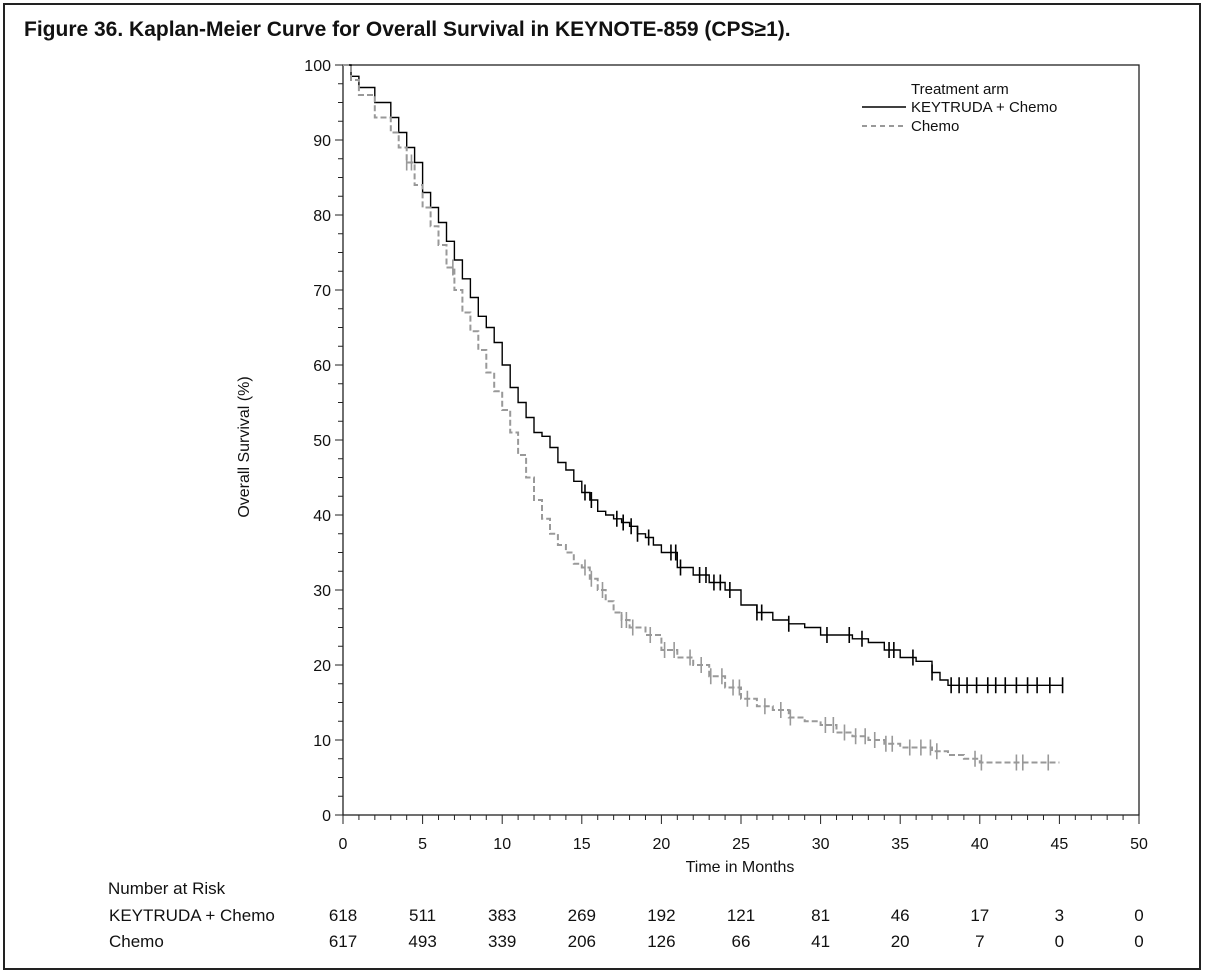 The height and width of the screenshot is (975, 1206). Describe the element at coordinates (980, 915) in the screenshot. I see `risk-value: 17` at that location.